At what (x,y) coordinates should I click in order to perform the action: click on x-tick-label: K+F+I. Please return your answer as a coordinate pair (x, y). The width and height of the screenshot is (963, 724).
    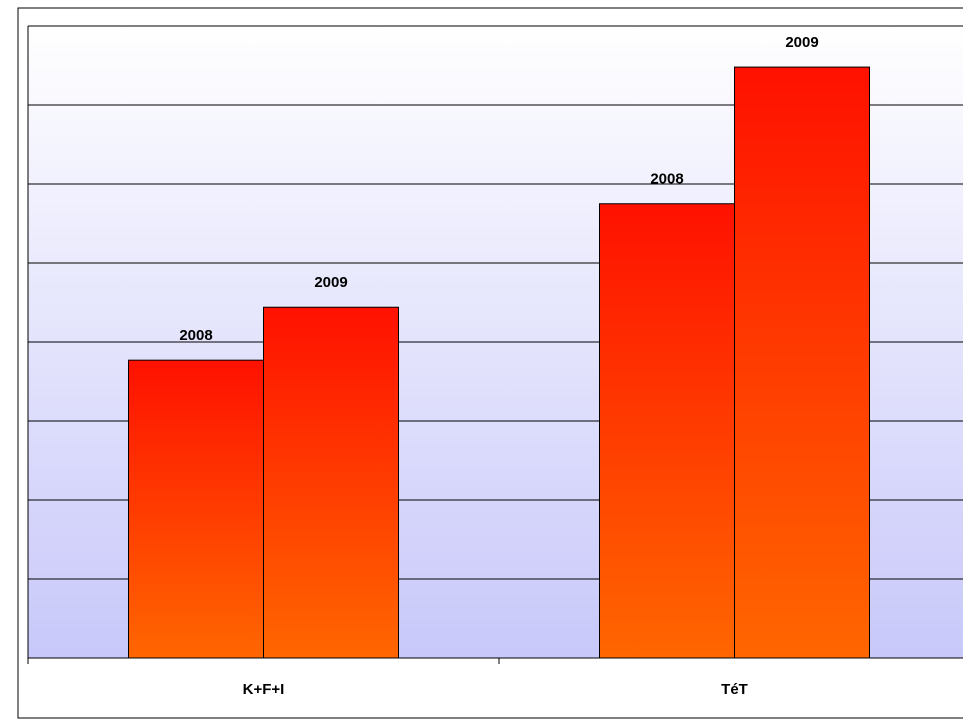
    Looking at the image, I should click on (264, 689).